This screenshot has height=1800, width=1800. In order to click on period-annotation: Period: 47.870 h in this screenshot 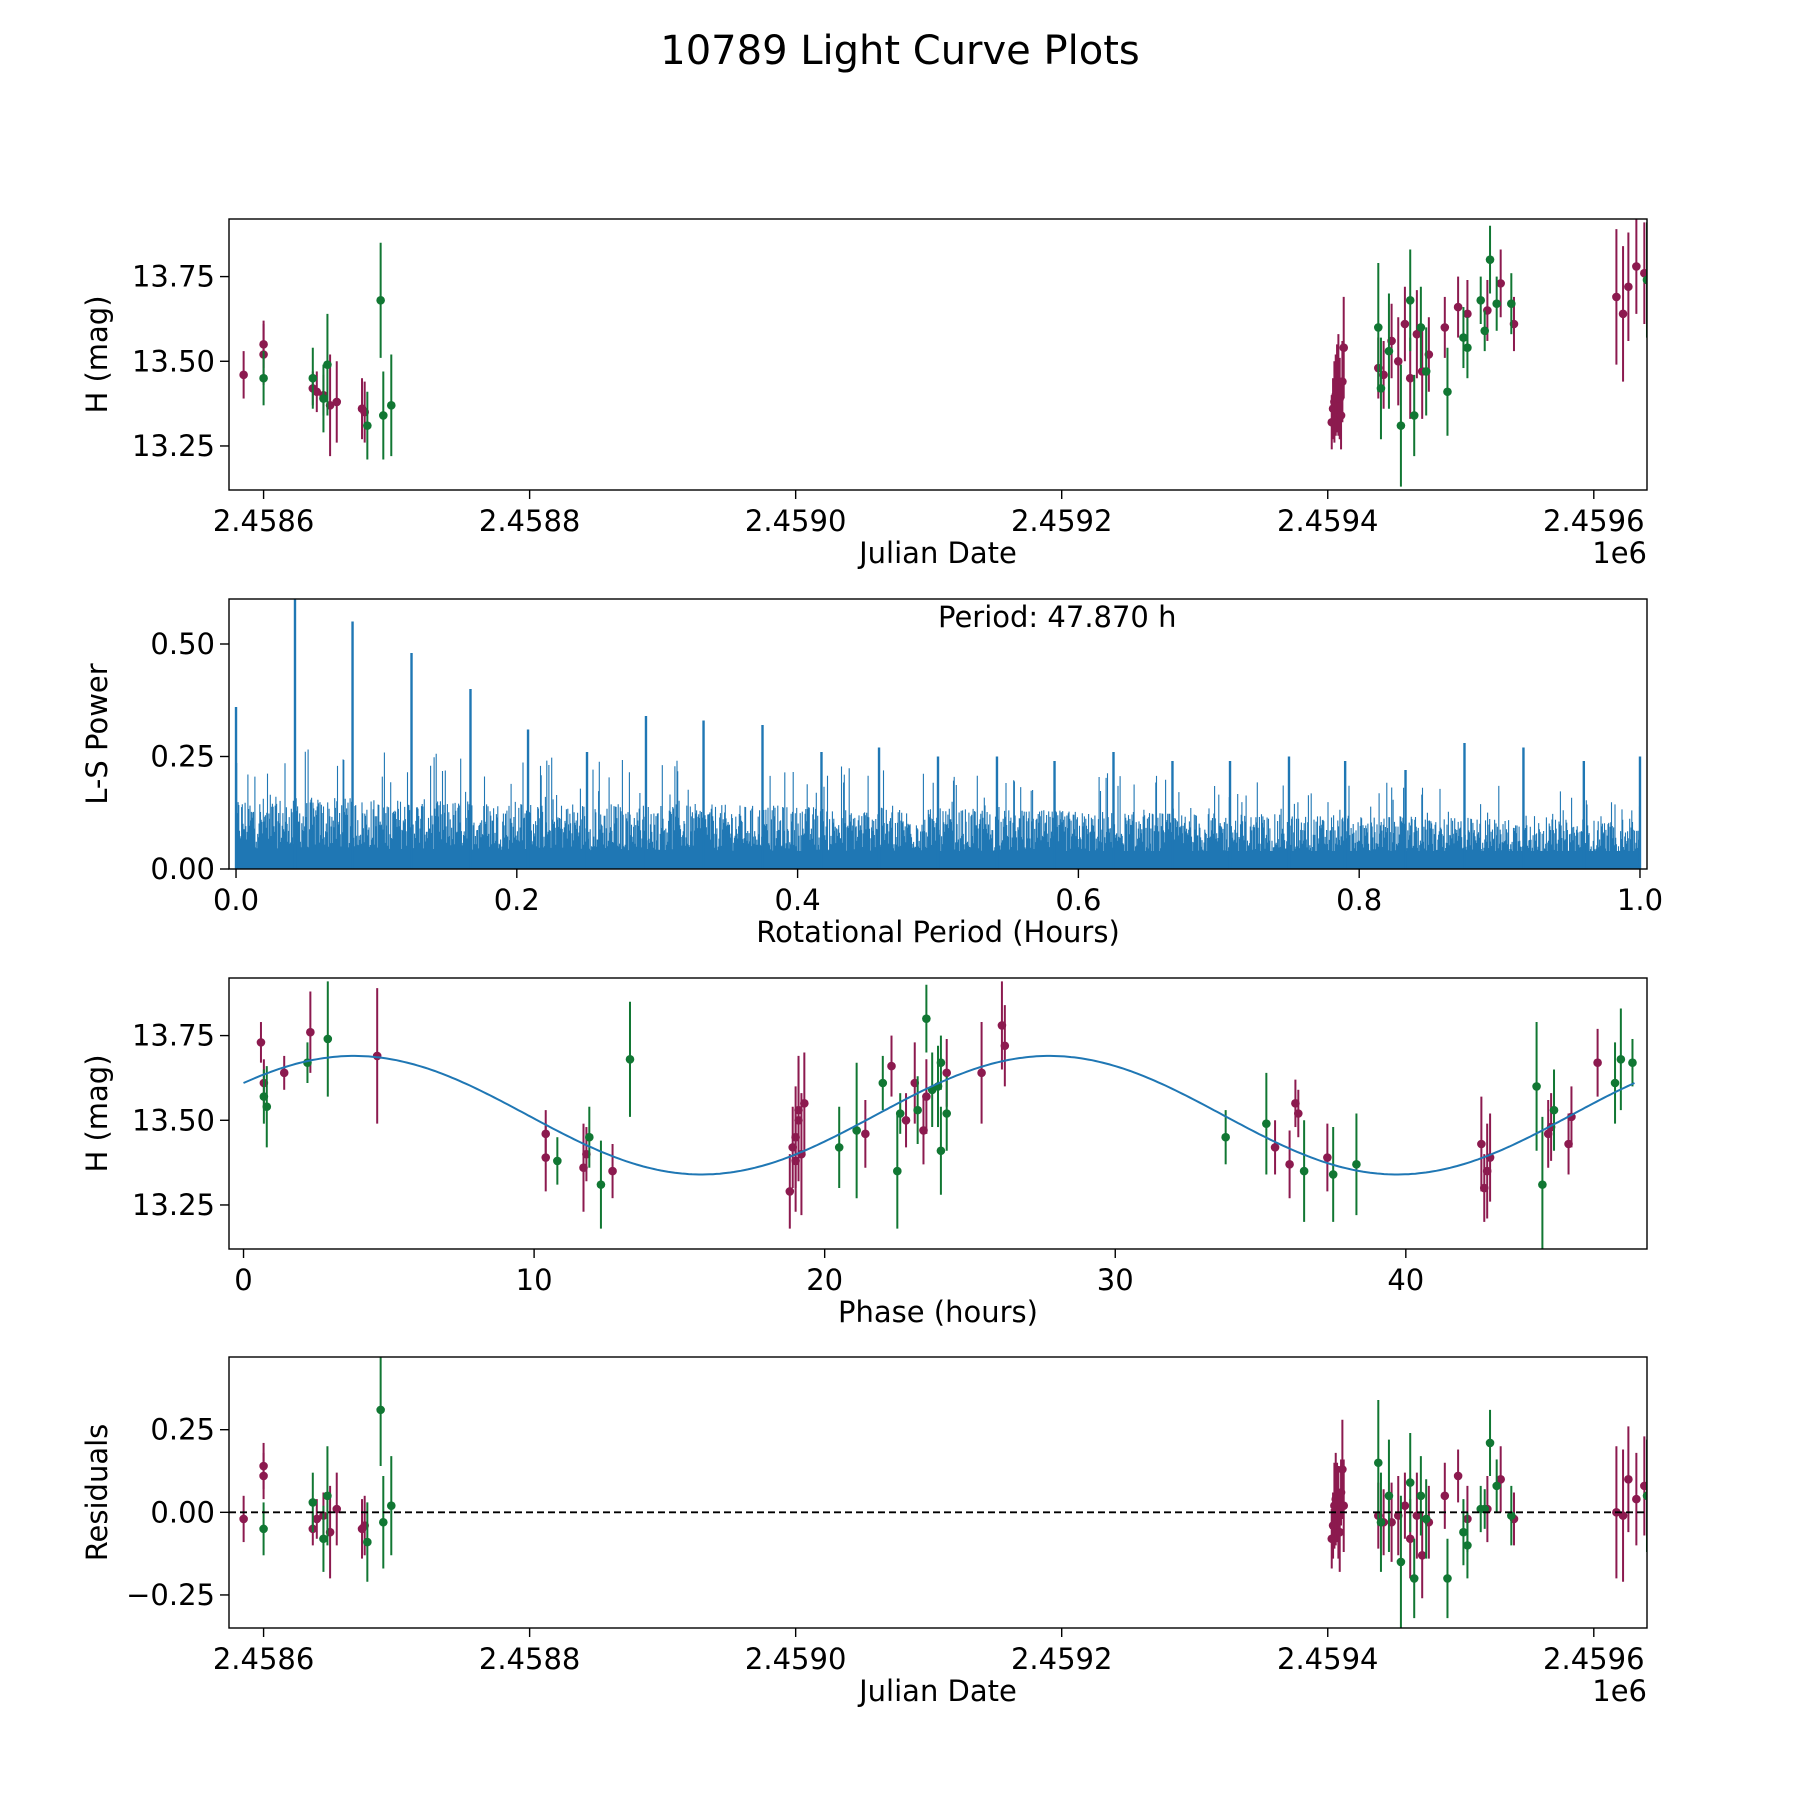, I will do `click(1057, 617)`.